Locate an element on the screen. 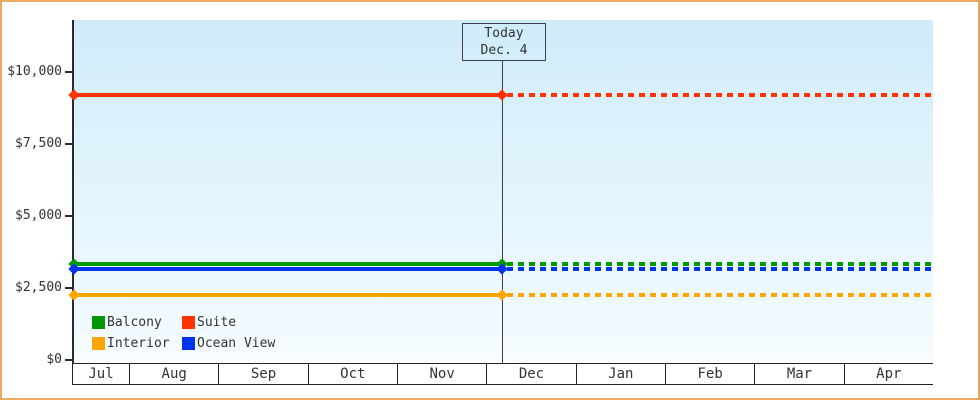  y-axis-tick-label: $7,500 is located at coordinates (38, 143).